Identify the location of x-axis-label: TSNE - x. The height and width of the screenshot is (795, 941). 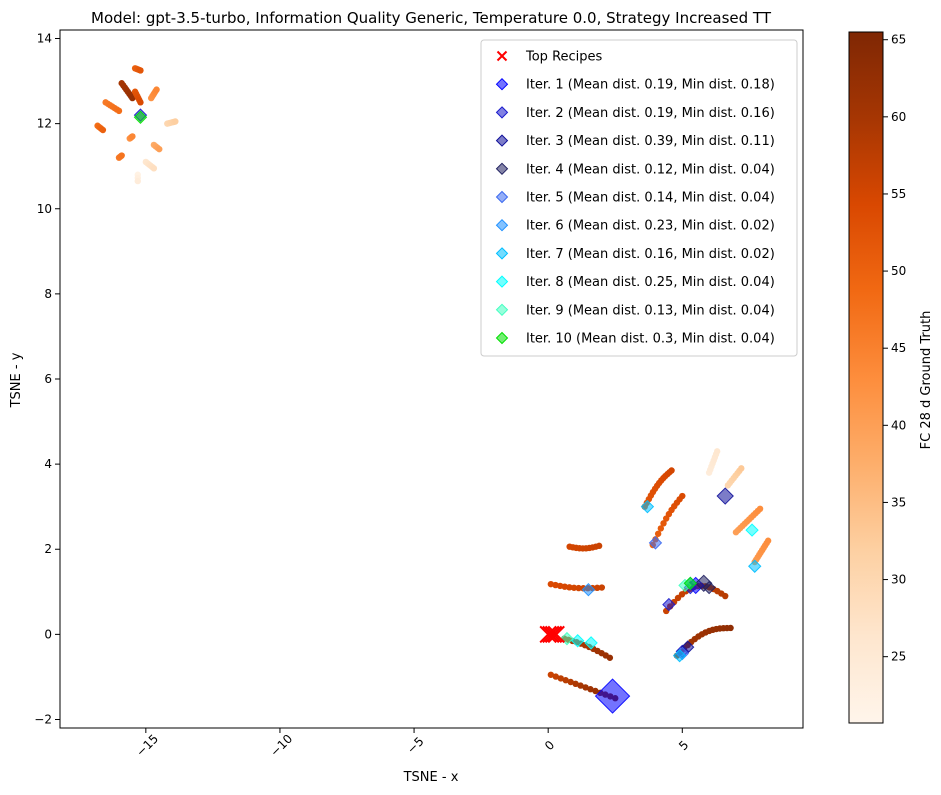
(431, 777).